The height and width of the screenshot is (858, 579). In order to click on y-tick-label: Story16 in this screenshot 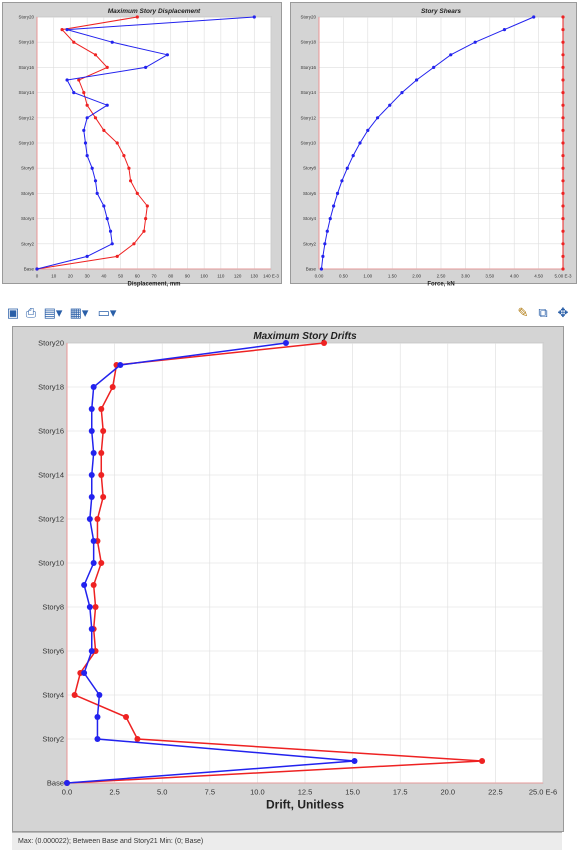, I will do `click(51, 431)`.